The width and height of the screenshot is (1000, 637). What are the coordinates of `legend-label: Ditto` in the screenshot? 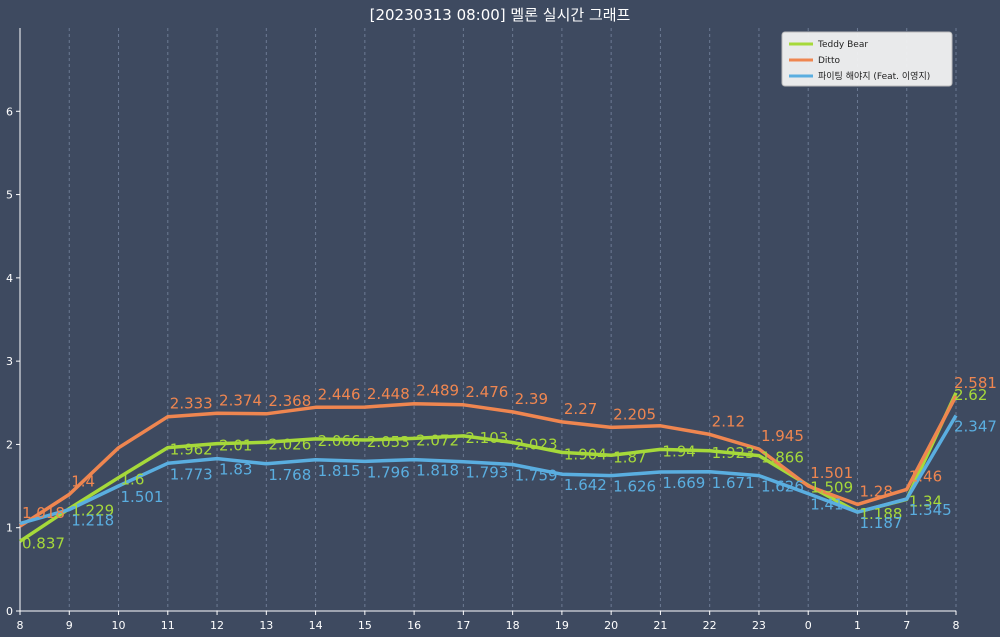 It's located at (829, 61).